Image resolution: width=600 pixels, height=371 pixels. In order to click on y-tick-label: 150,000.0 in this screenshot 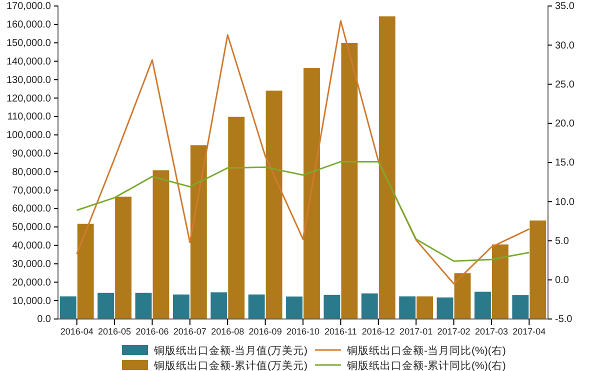, I will do `click(29, 44)`.